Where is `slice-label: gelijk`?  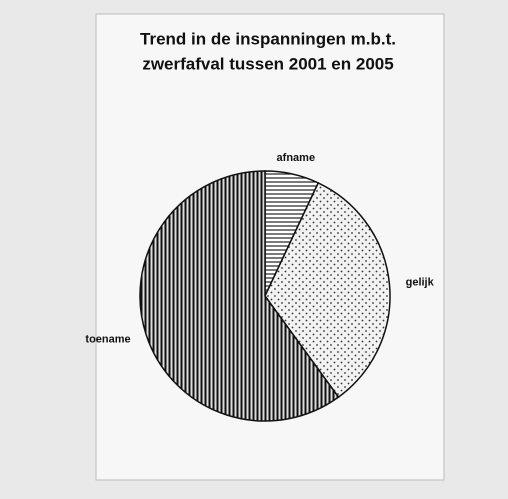
slice-label: gelijk is located at coordinates (420, 283).